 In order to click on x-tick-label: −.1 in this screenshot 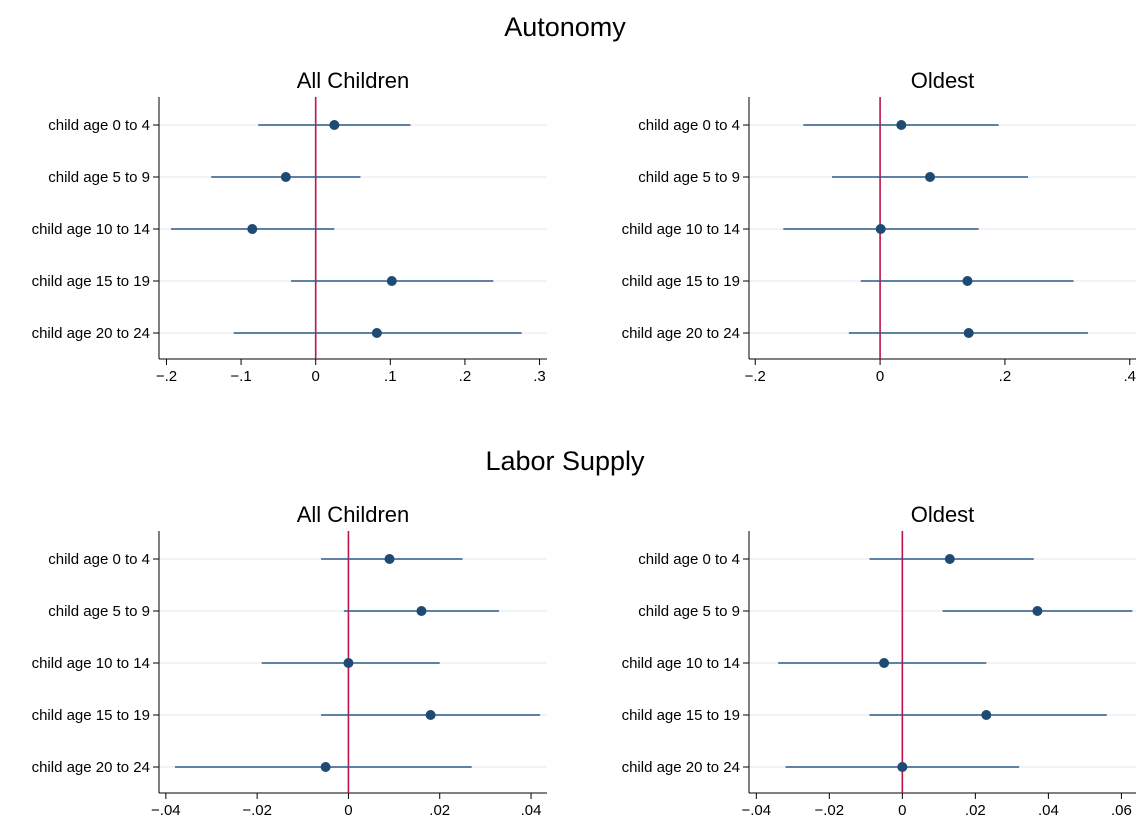, I will do `click(240, 376)`.